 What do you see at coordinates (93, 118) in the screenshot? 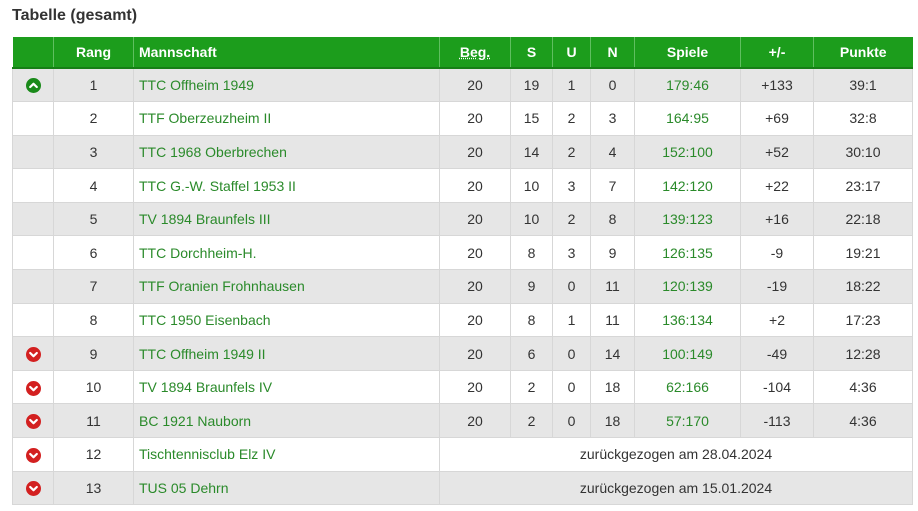
I see `rank-cell: 2` at bounding box center [93, 118].